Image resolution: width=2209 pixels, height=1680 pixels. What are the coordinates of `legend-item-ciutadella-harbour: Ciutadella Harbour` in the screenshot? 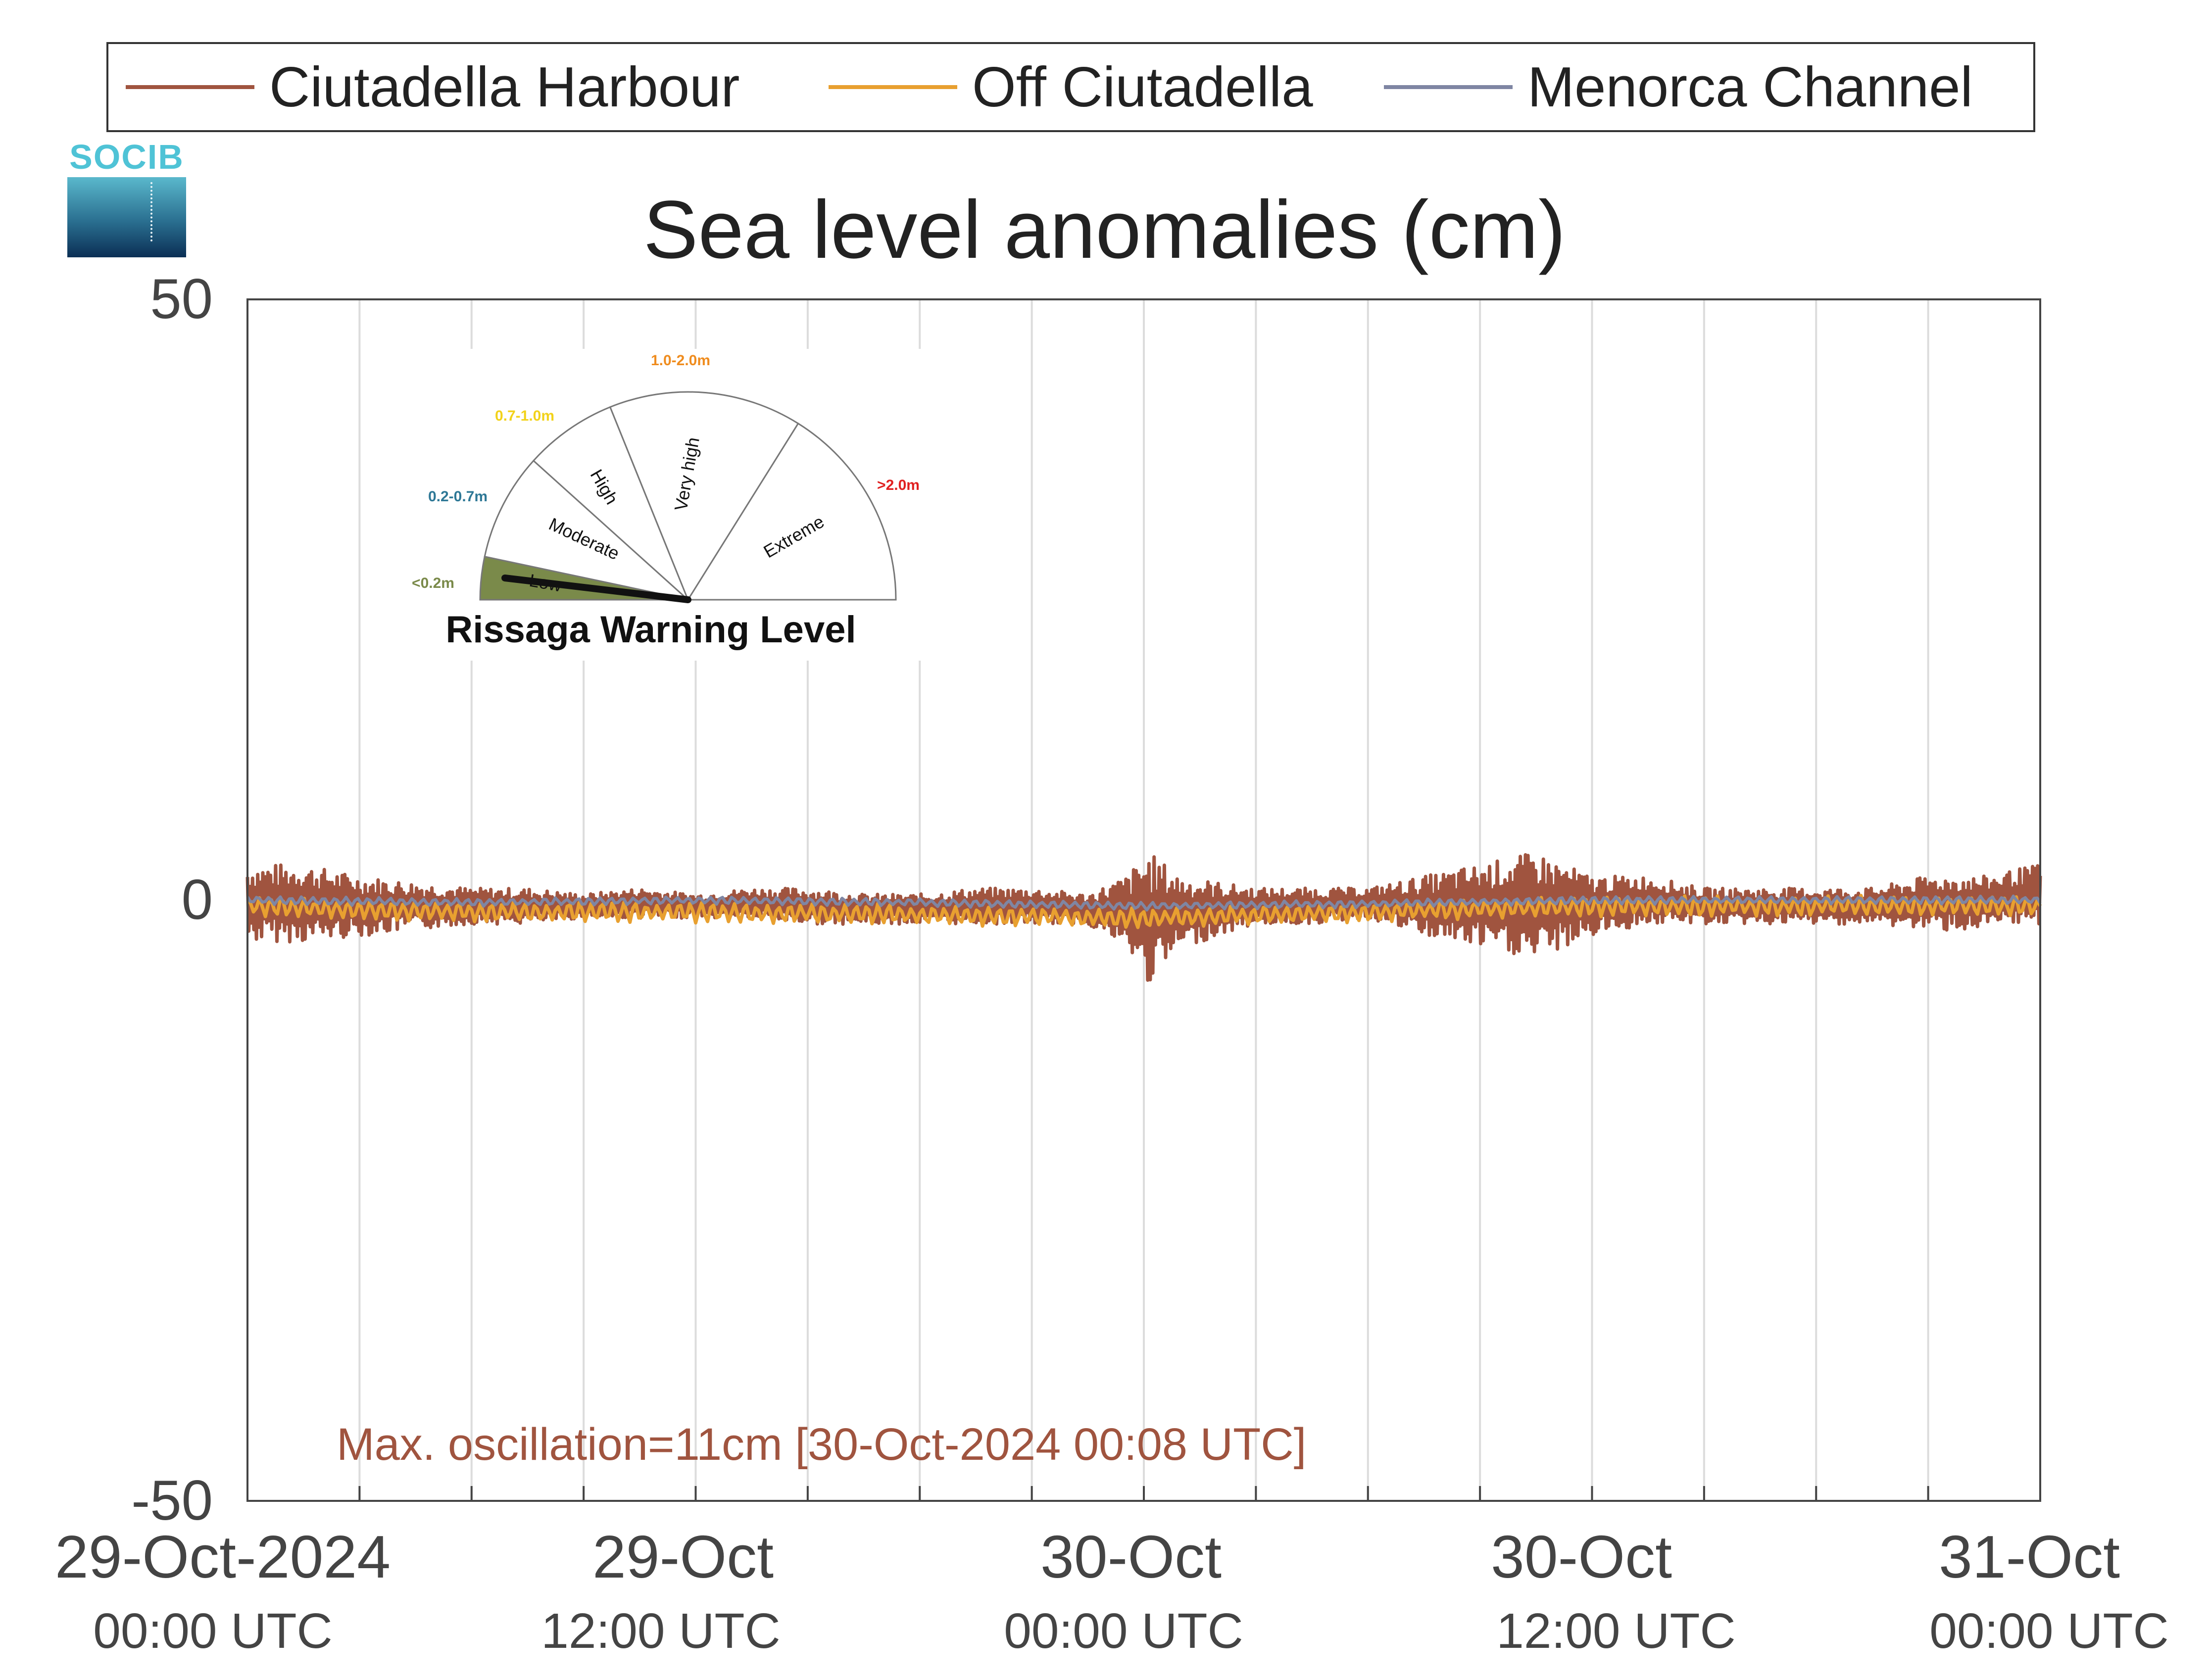 It's located at (433, 87).